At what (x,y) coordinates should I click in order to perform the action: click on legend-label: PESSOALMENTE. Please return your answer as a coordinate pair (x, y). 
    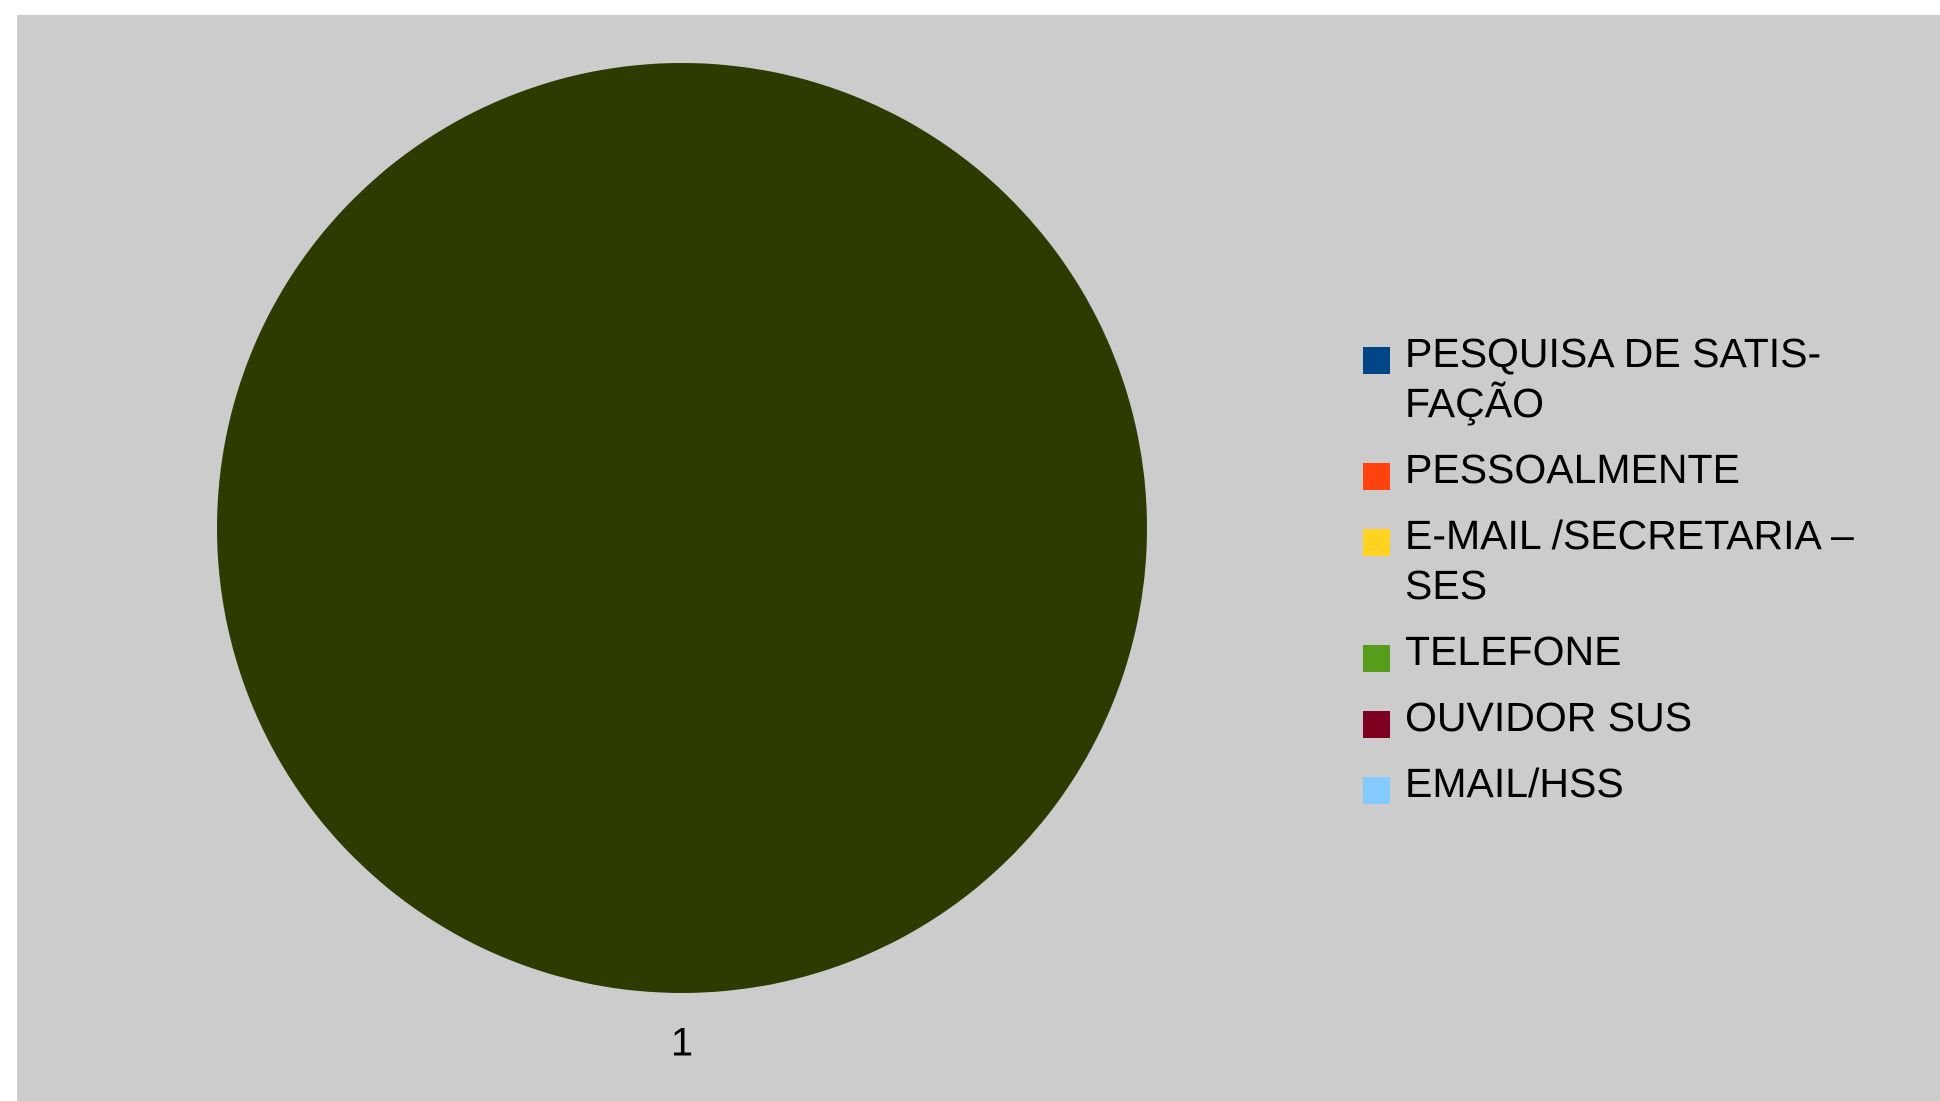
    Looking at the image, I should click on (1572, 469).